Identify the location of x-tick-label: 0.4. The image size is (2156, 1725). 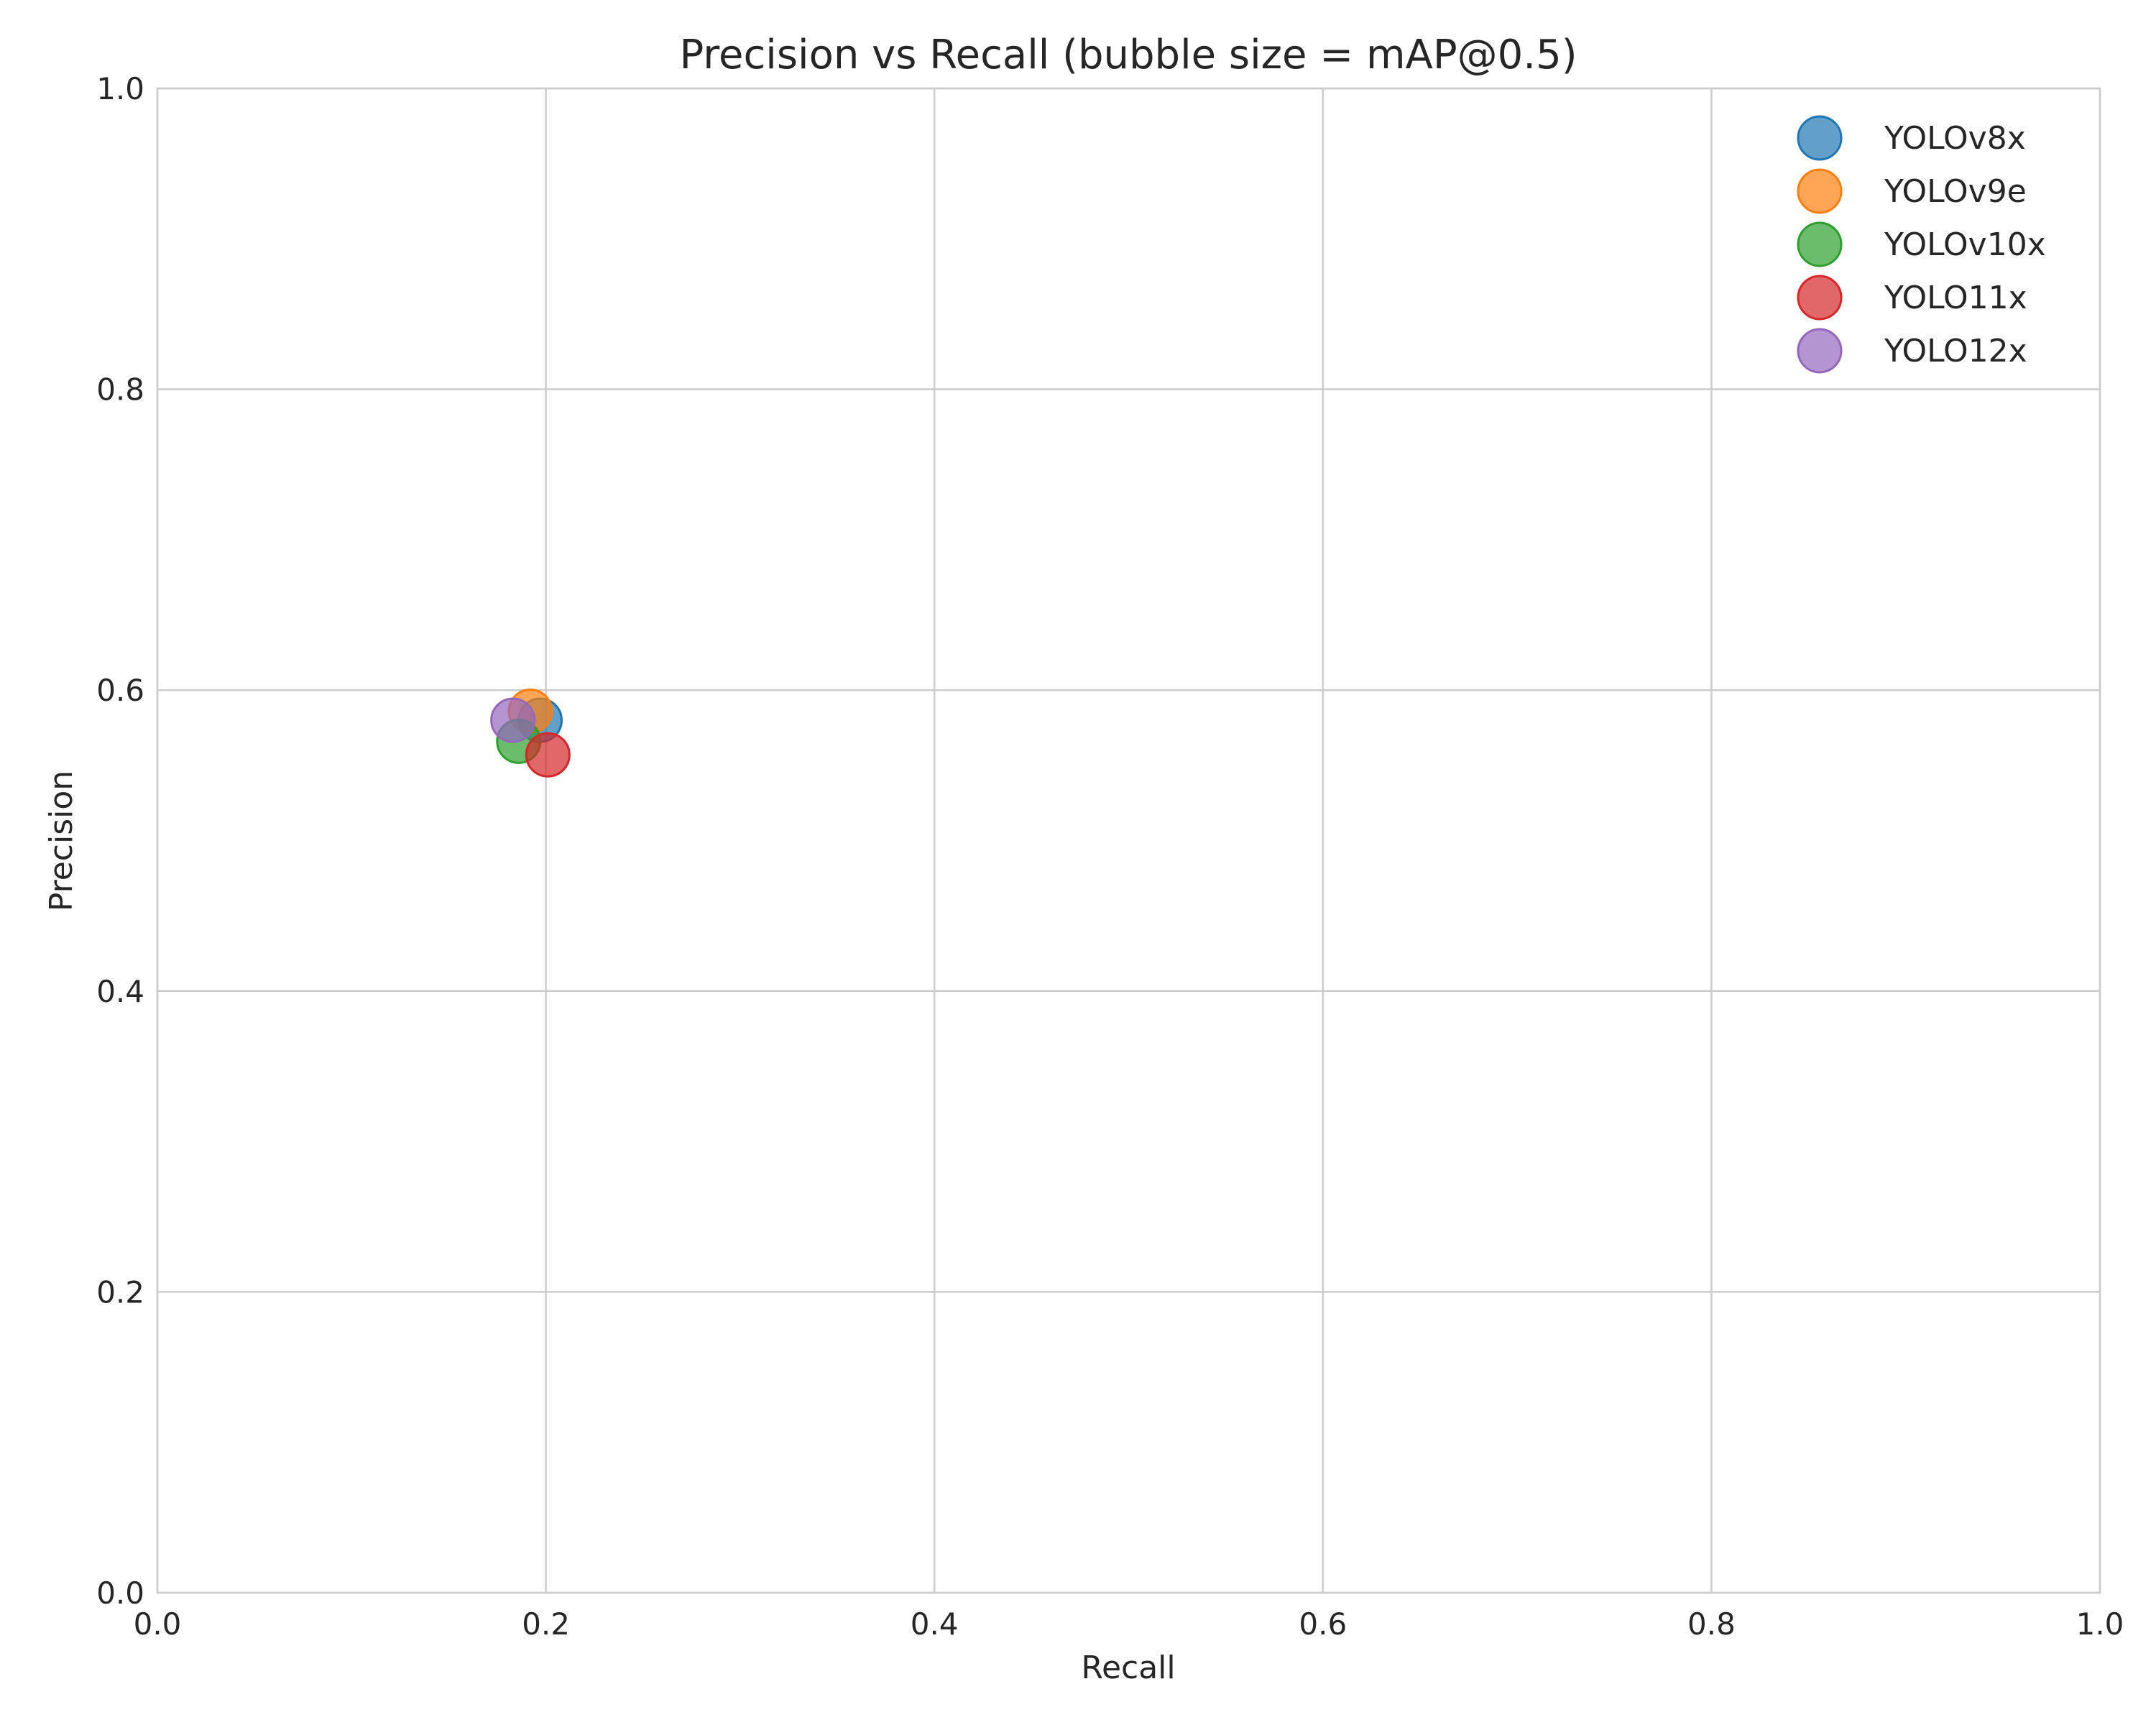
(935, 1624).